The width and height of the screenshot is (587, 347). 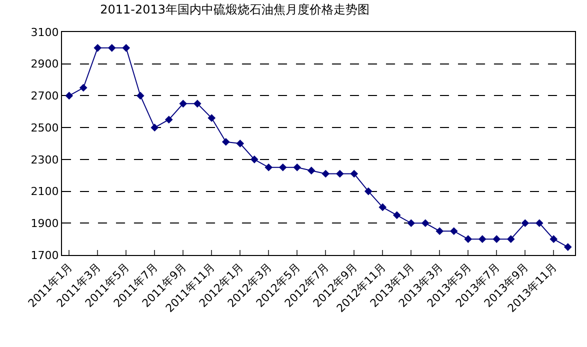 What do you see at coordinates (44, 127) in the screenshot?
I see `y-tick-label: 2500` at bounding box center [44, 127].